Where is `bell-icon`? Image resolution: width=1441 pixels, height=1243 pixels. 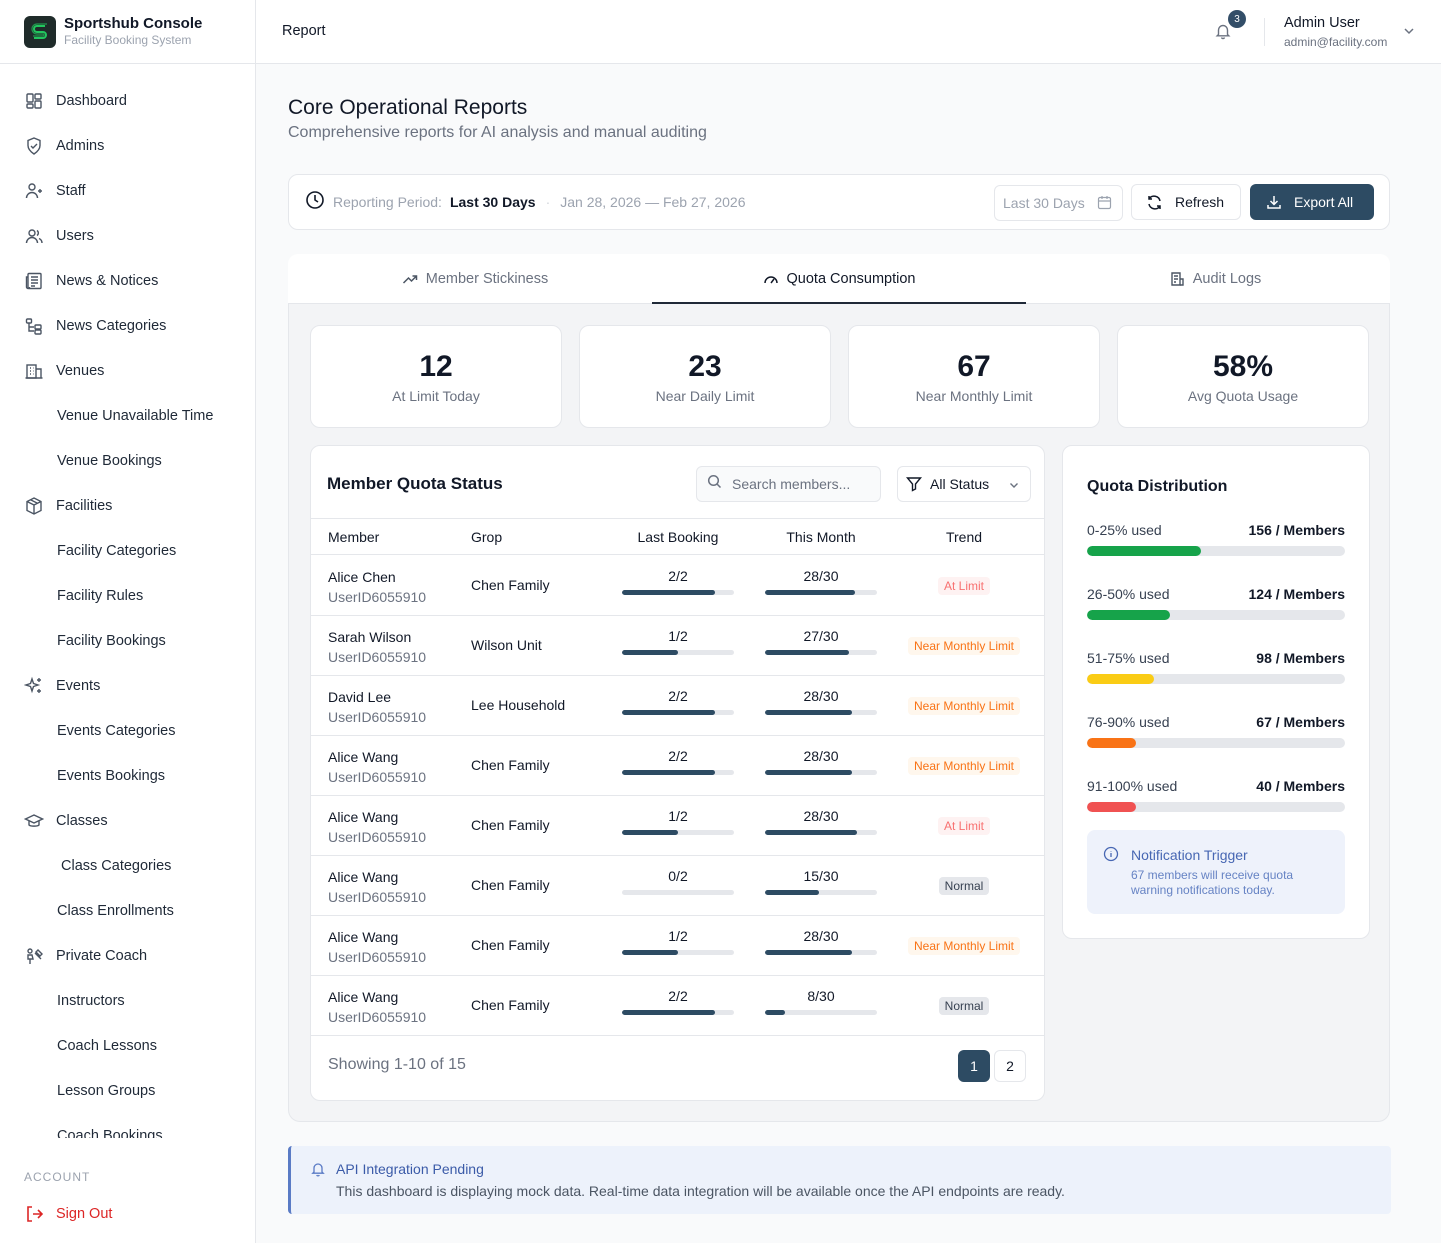 bell-icon is located at coordinates (1223, 33).